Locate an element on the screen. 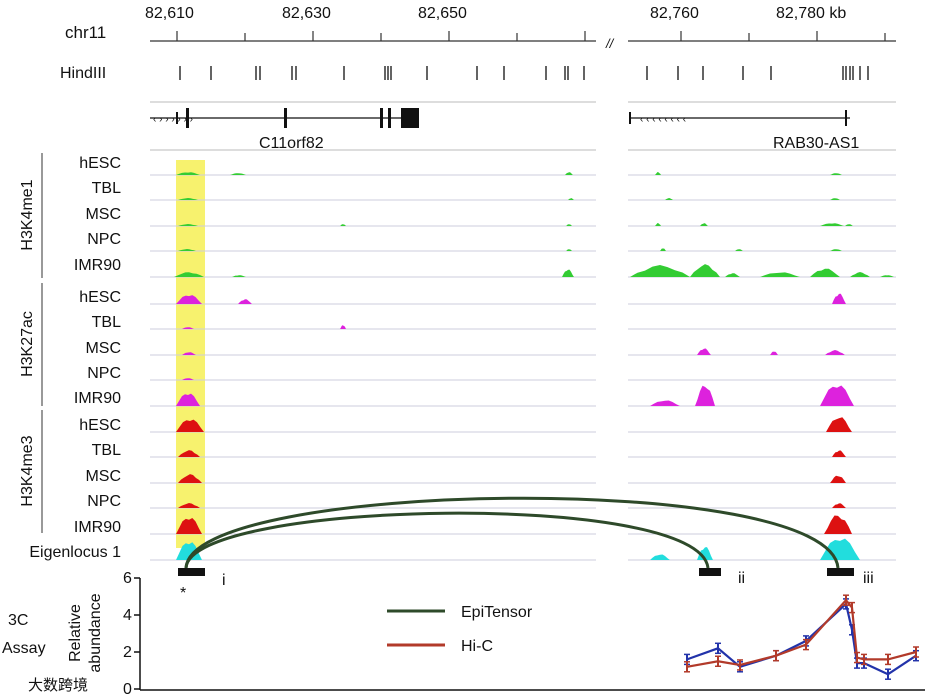 This screenshot has height=699, width=926. legend: EpiTensor Hi-C is located at coordinates (460, 629).